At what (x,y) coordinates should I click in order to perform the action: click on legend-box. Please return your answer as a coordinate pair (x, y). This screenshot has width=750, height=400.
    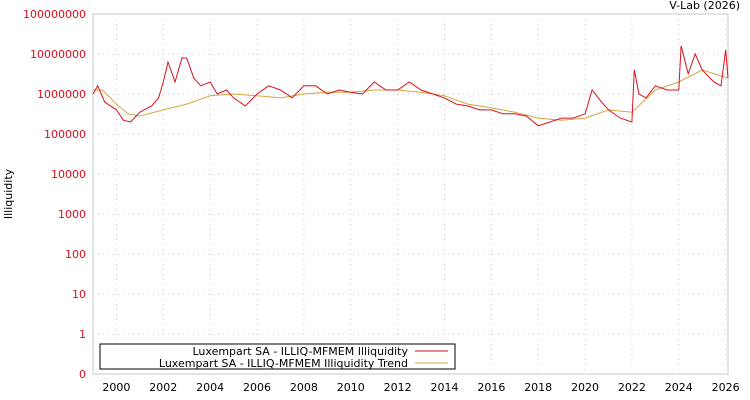
    Looking at the image, I should click on (277, 356).